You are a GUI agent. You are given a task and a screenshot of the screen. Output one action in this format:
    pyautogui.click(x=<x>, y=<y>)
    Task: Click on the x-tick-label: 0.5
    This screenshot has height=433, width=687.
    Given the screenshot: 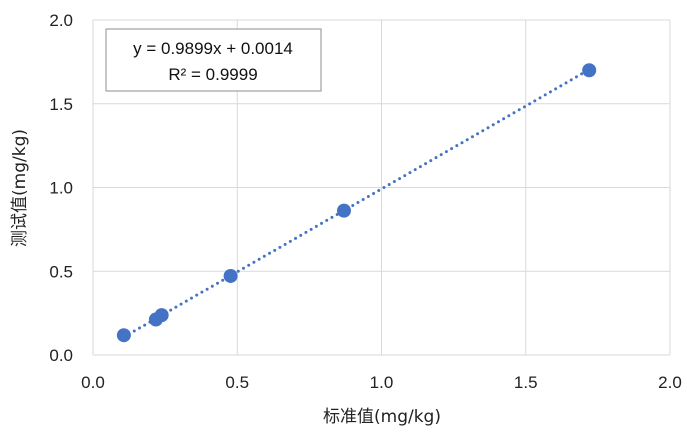 What is the action you would take?
    pyautogui.click(x=237, y=382)
    